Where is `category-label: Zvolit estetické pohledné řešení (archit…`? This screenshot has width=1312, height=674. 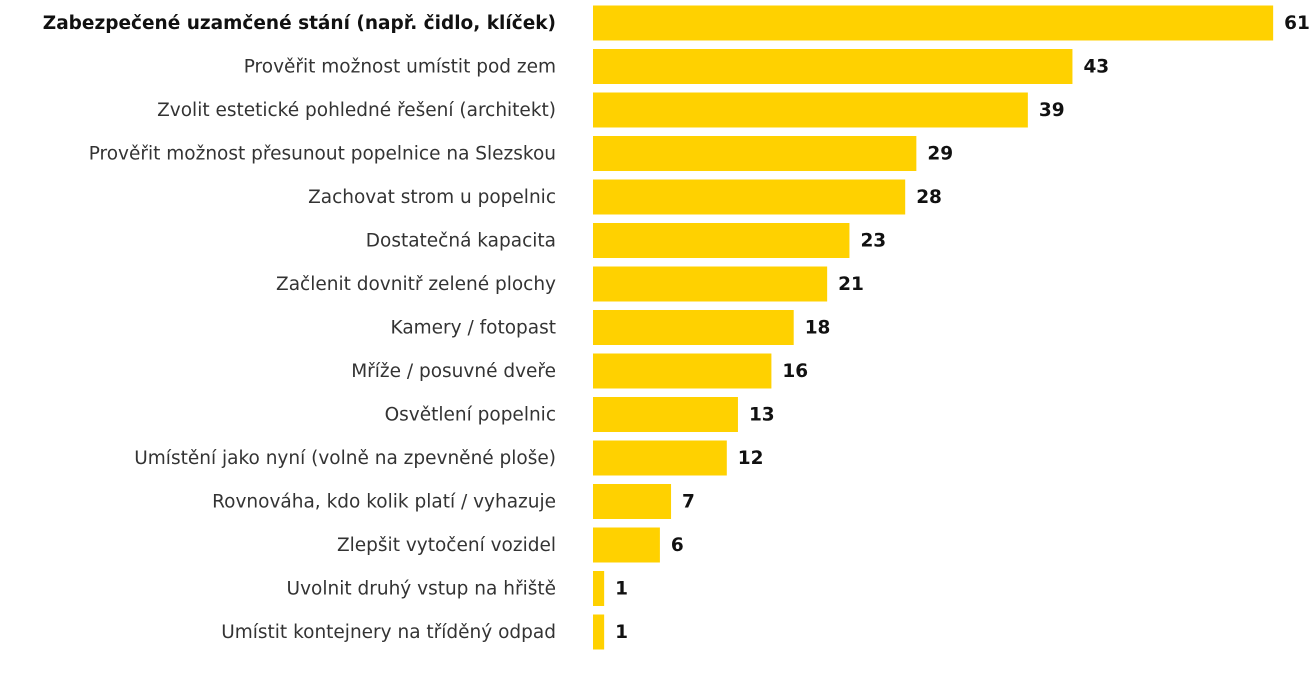
category-label: Zvolit estetické pohledné řešení (archit… is located at coordinates (356, 110).